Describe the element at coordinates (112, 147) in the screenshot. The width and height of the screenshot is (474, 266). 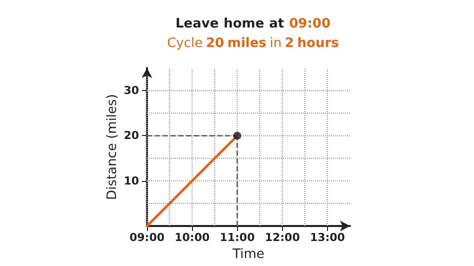
I see `y-axis-title: Distance (miles)` at that location.